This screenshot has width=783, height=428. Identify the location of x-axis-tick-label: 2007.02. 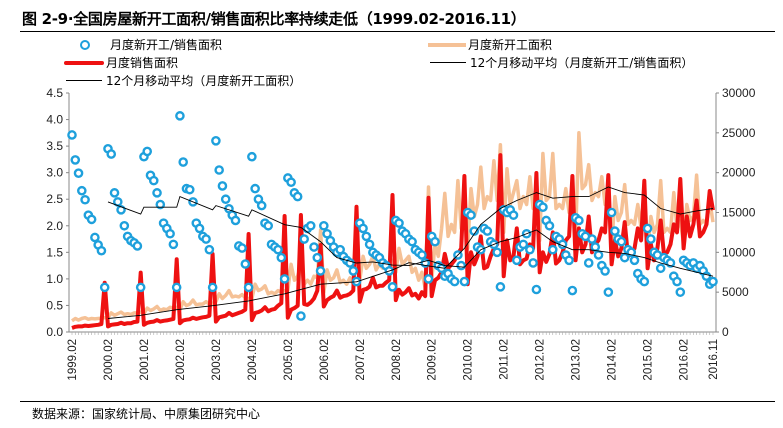
(361, 360).